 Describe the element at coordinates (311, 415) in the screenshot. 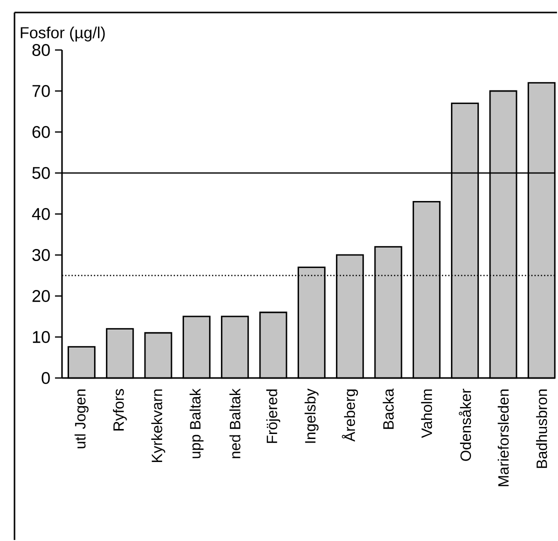

I see `x-tick-label: Ingelsby` at that location.